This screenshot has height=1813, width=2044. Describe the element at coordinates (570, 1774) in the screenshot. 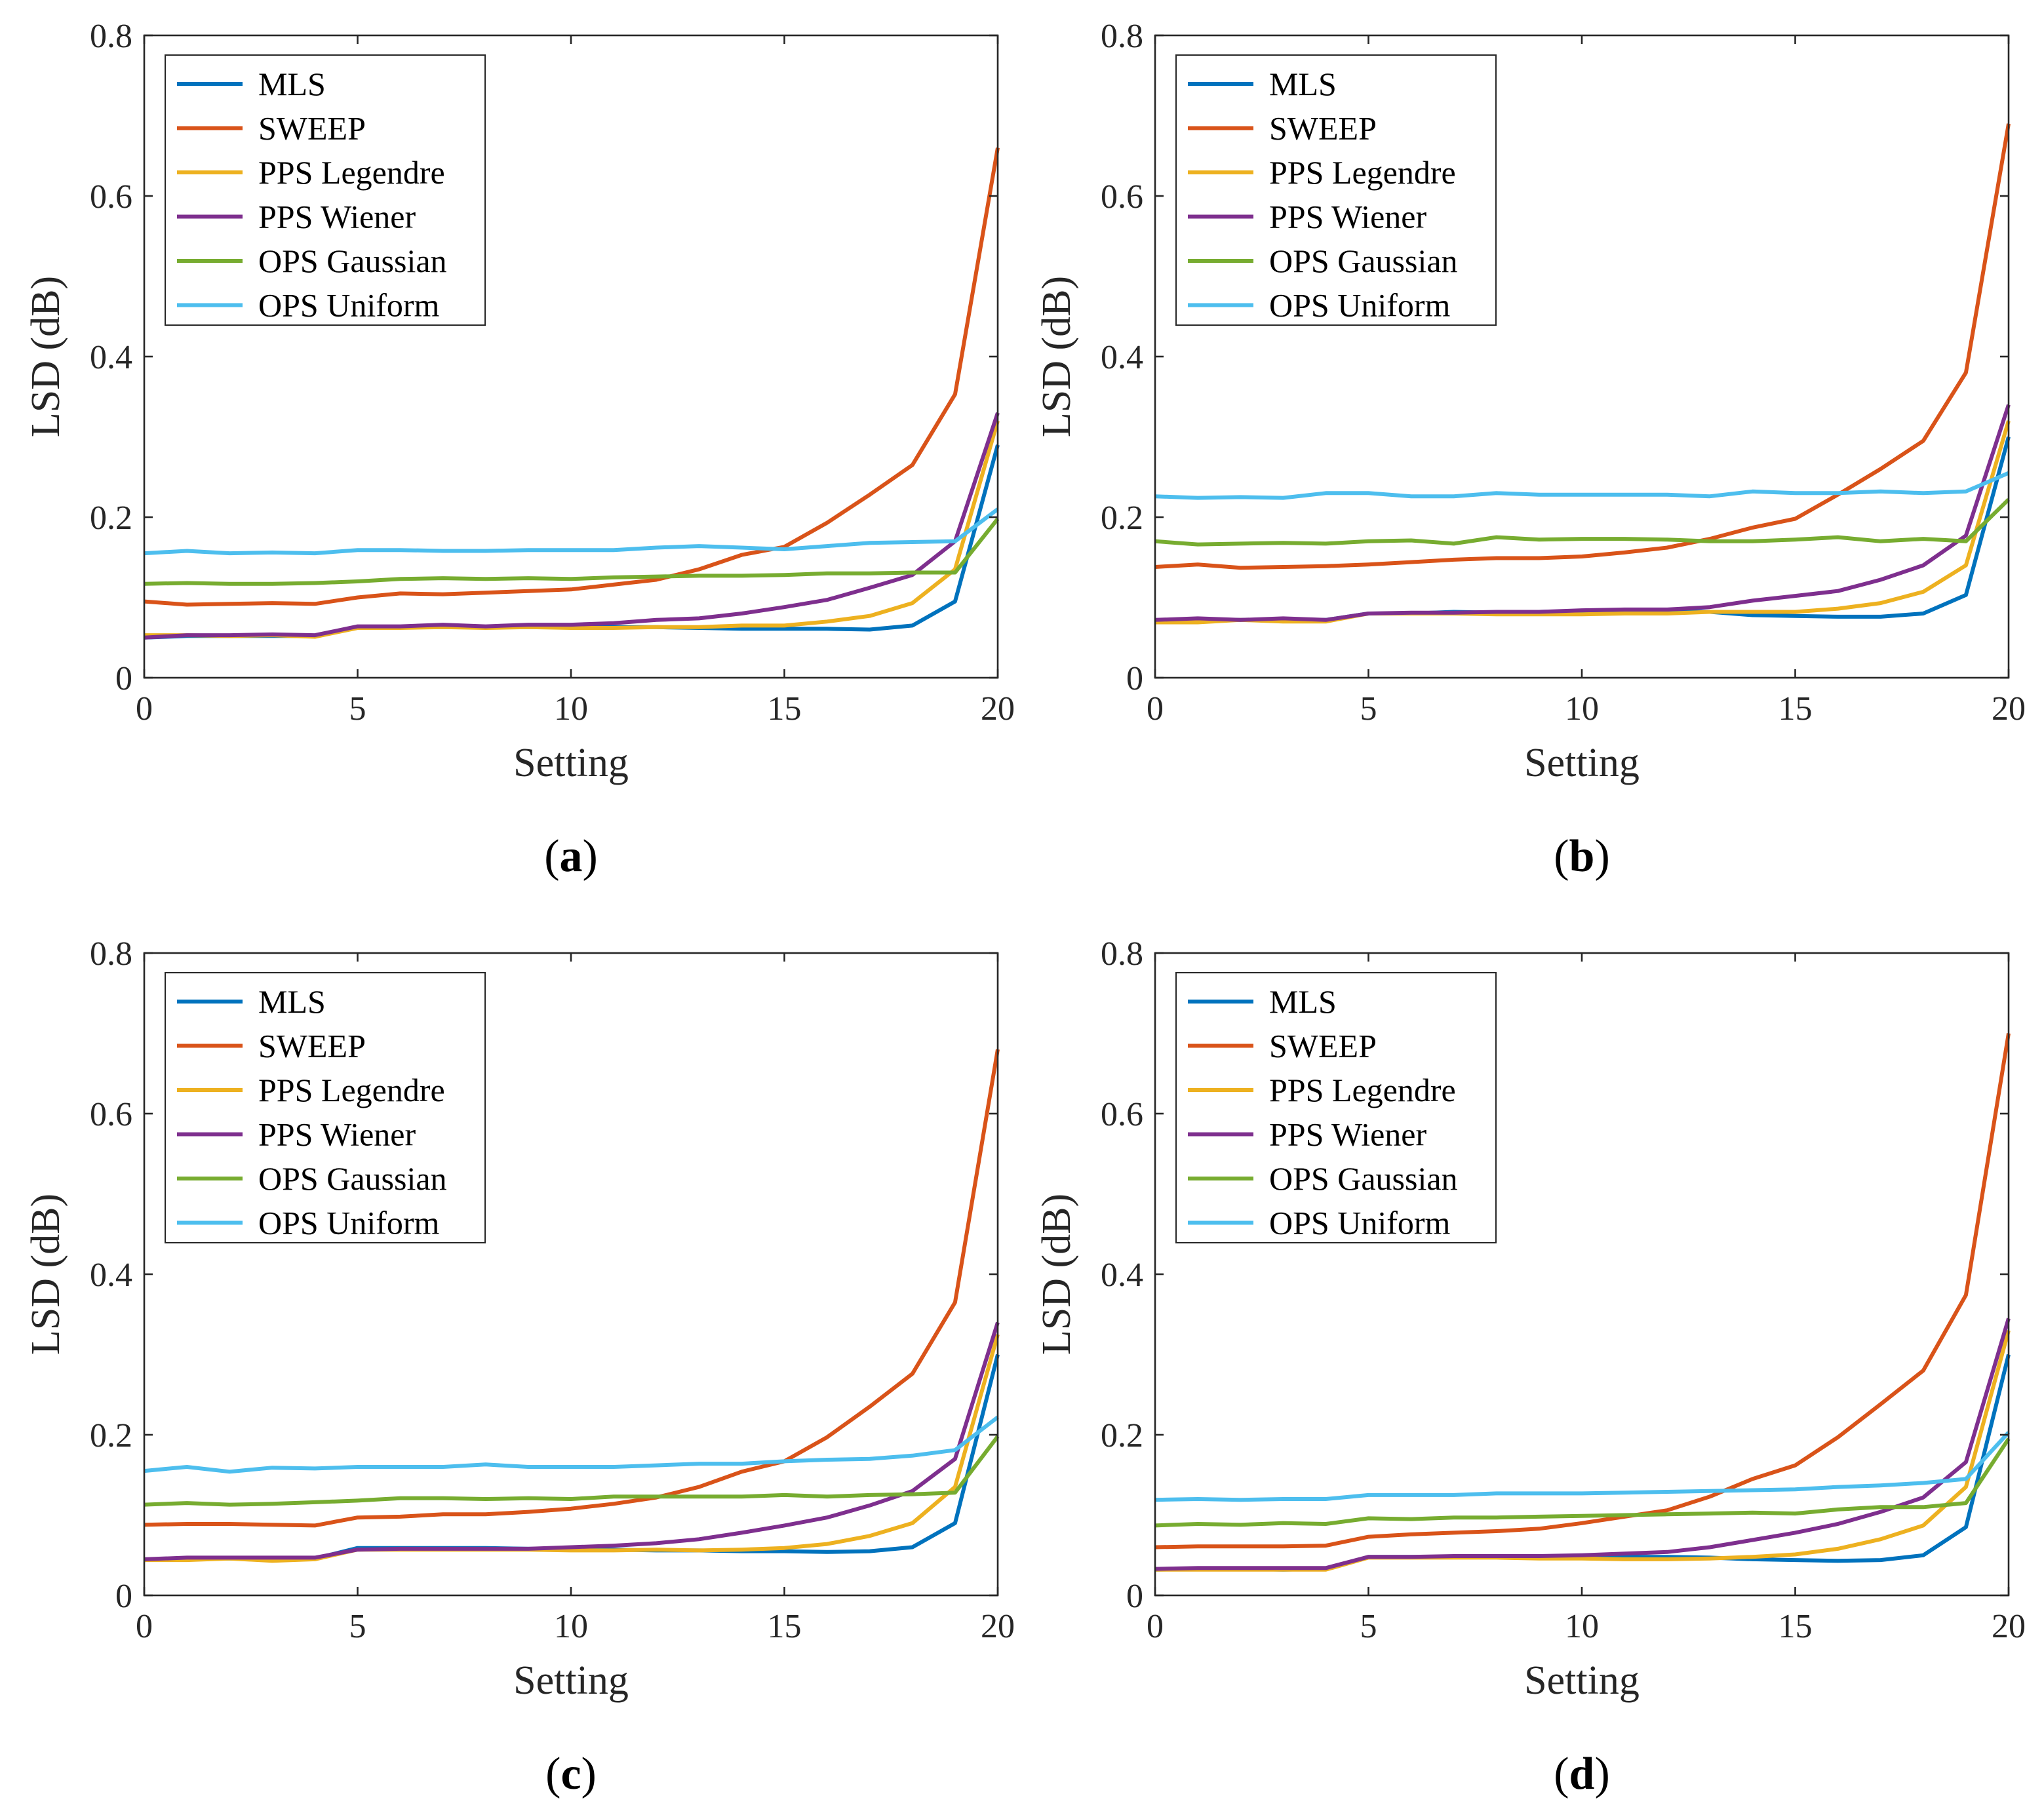

I see `caption-letter: c` at that location.